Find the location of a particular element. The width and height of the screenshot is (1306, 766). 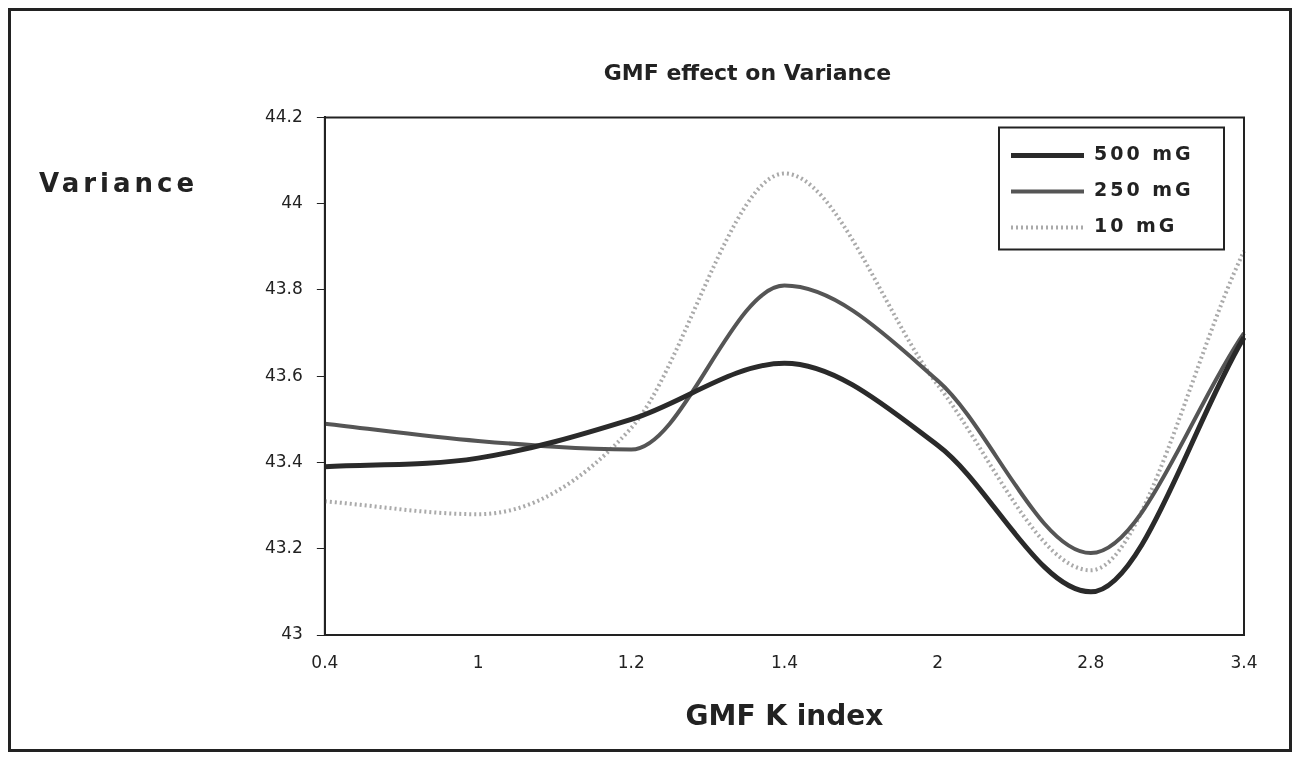

y-tick-label: 44 is located at coordinates (292, 202).